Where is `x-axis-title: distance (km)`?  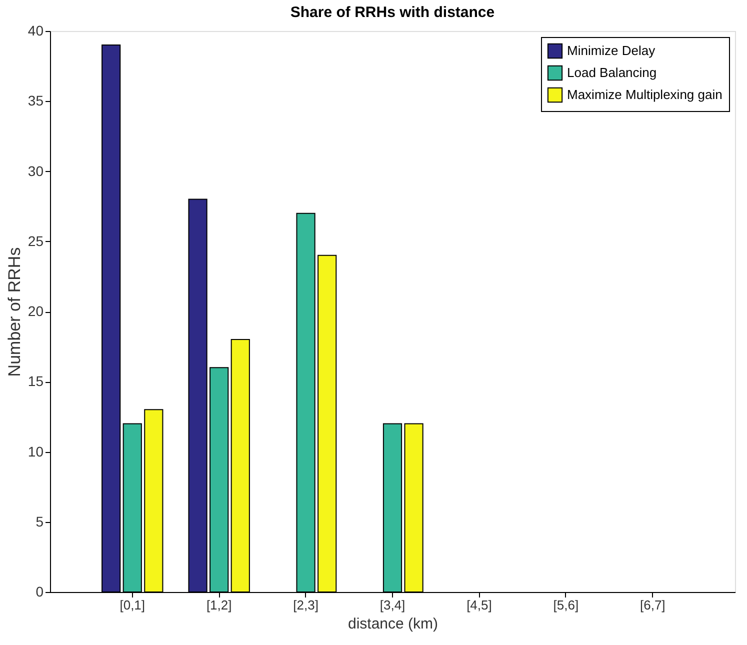 x-axis-title: distance (km) is located at coordinates (393, 624).